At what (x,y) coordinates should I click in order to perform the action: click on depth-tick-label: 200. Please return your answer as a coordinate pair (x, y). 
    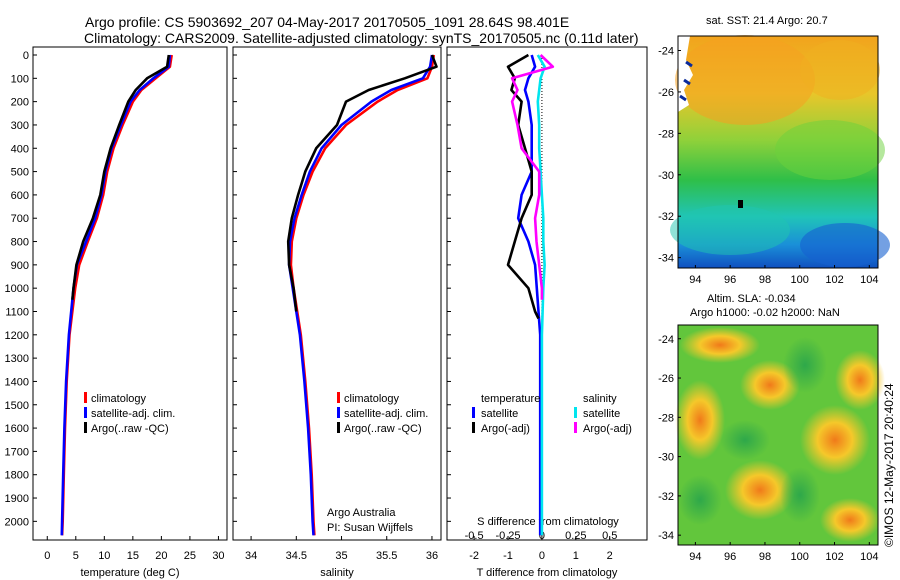
    Looking at the image, I should click on (20, 103).